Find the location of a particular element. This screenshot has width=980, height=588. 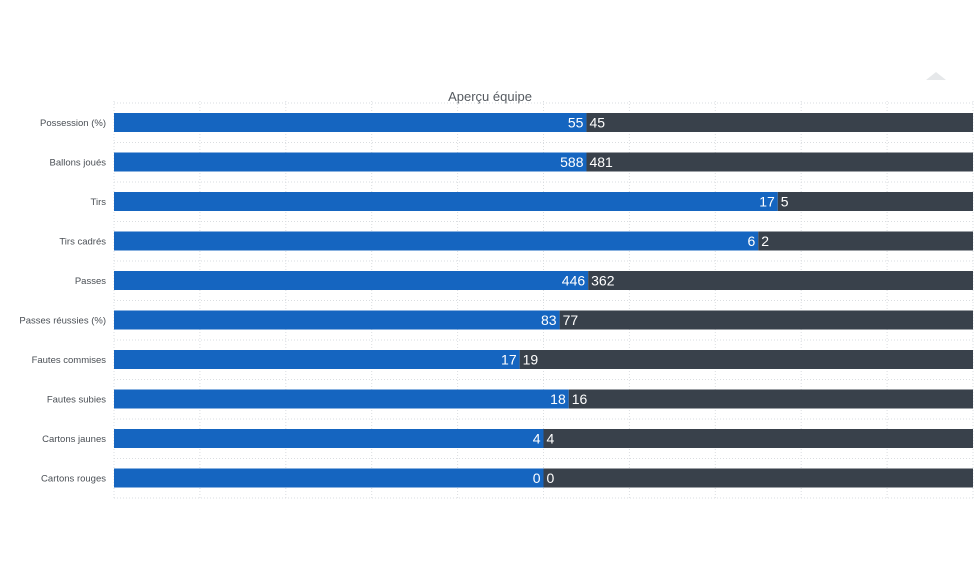

chart-title: Aperçu équipe is located at coordinates (490, 96).